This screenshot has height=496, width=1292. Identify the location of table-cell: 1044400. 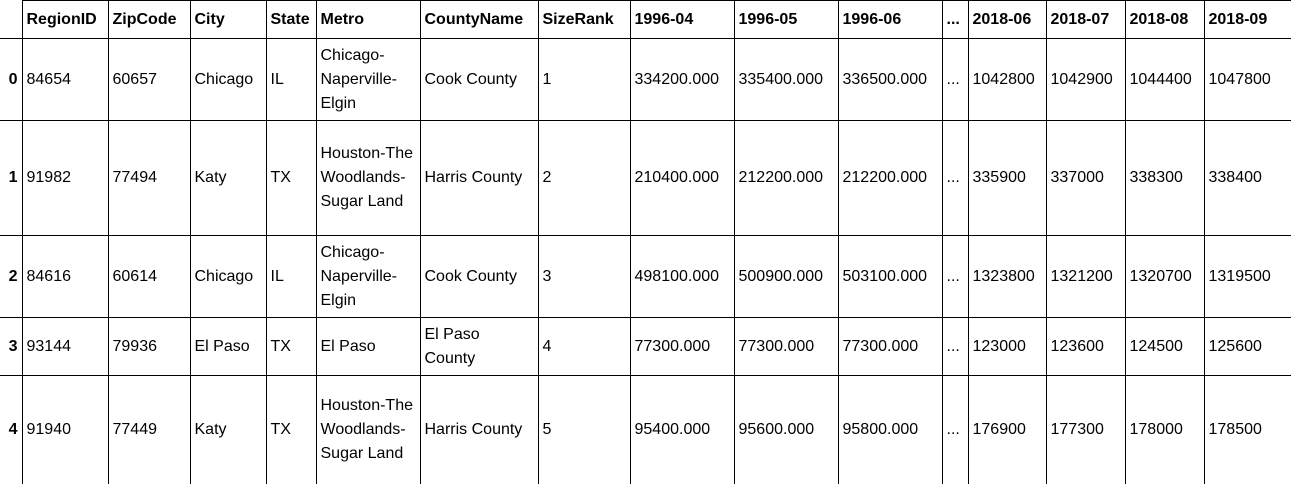
(1164, 79).